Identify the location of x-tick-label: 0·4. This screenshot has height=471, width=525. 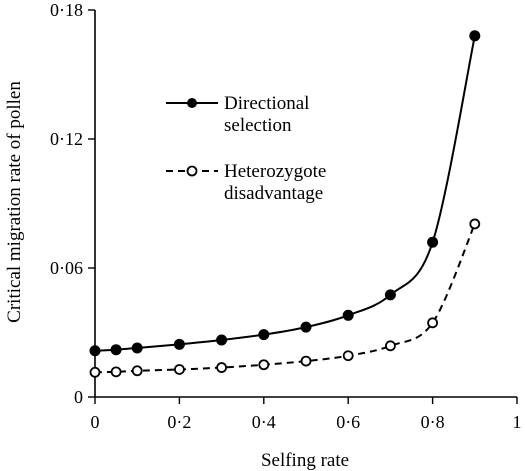
(264, 422).